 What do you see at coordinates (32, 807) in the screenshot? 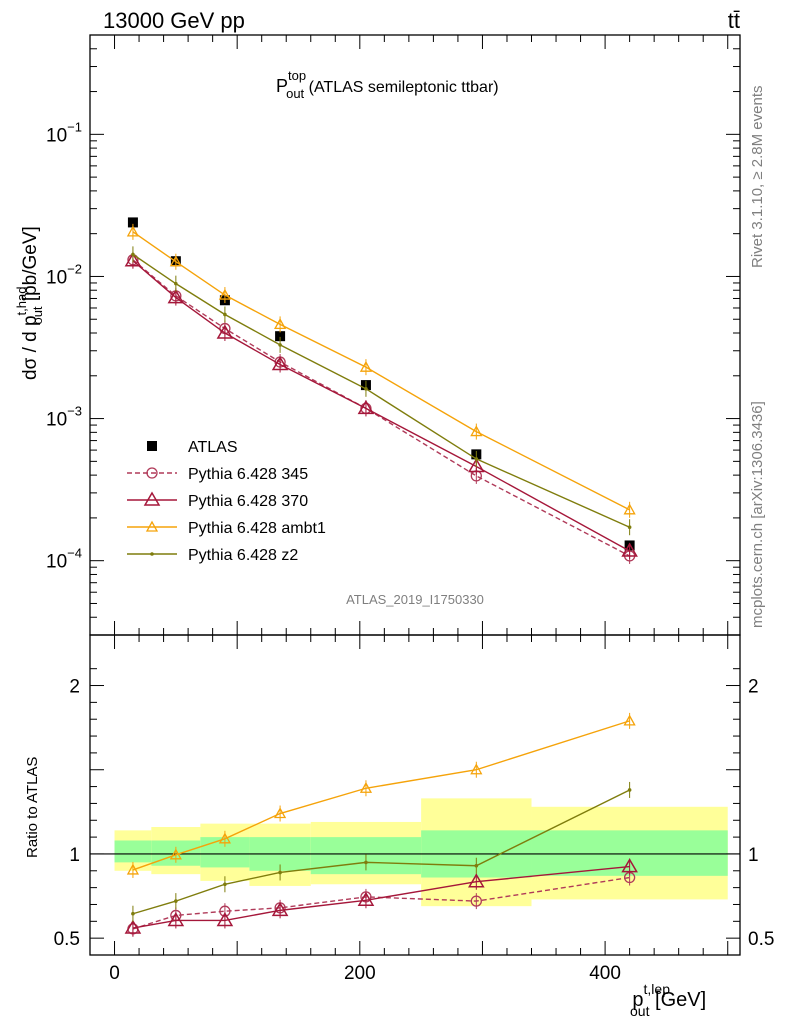
I see `ratio-ylabel: Ratio to ATLAS` at bounding box center [32, 807].